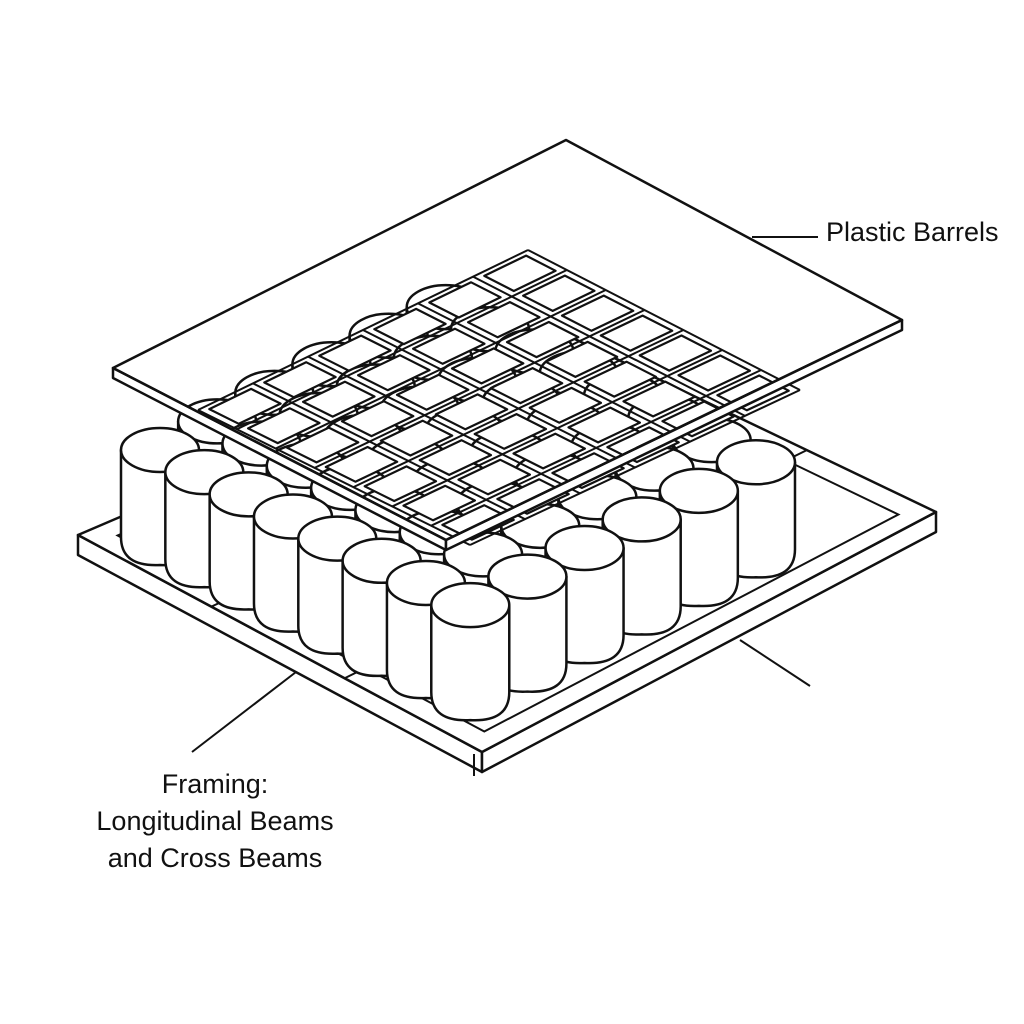 This screenshot has height=1024, width=1024. What do you see at coordinates (912, 232) in the screenshot?
I see `plastic-barrels-label: Plastic Barrels` at bounding box center [912, 232].